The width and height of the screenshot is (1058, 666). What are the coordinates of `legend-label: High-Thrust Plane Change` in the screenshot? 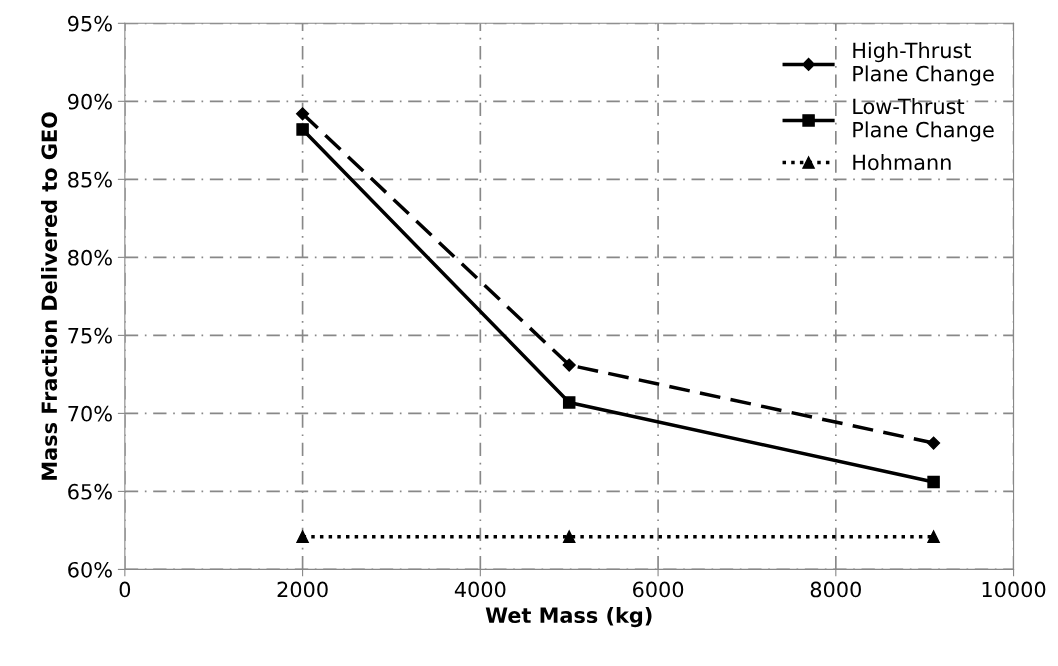 It's located at (923, 64).